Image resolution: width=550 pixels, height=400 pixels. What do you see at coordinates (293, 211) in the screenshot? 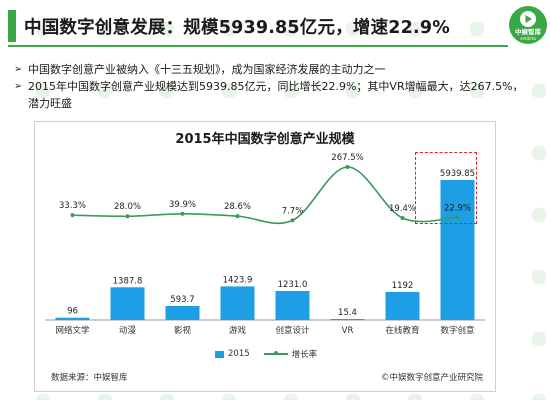
I see `growth-rate-label: 7.7%` at bounding box center [293, 211].